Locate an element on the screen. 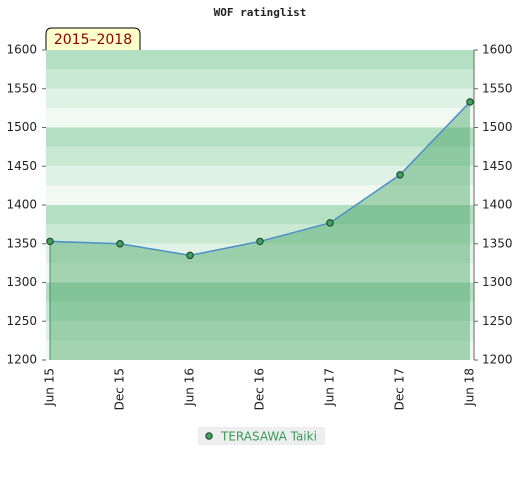  legend is located at coordinates (261, 436).